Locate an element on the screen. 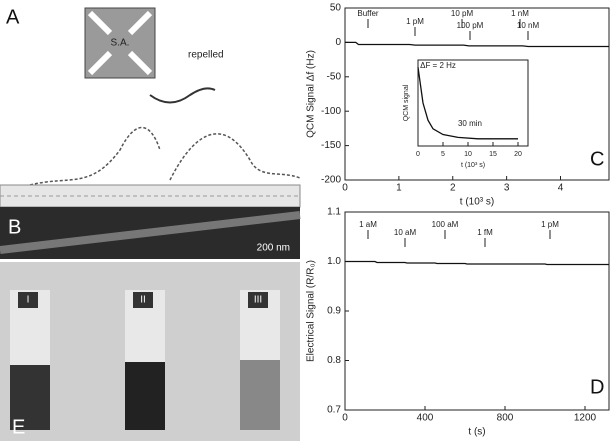  annotation: Buffer is located at coordinates (368, 13).